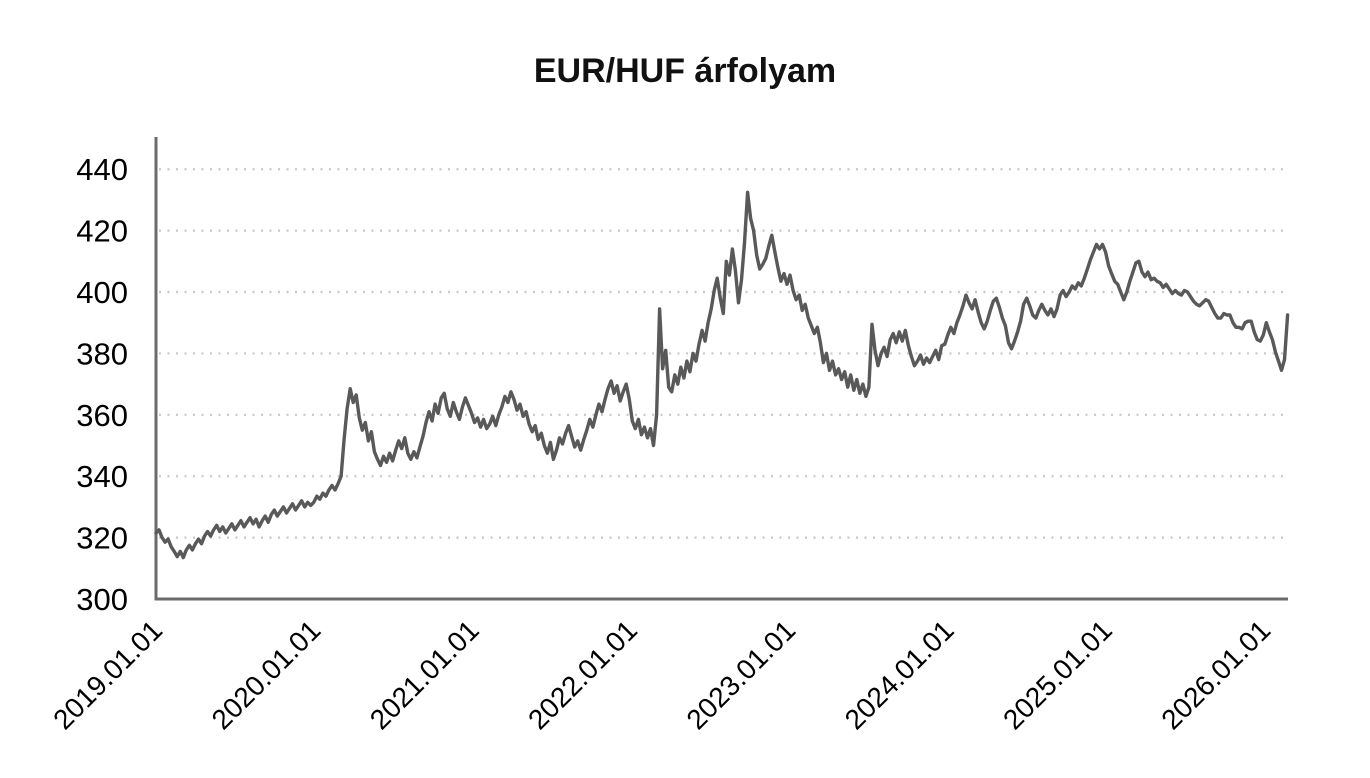  I want to click on y-tick-label-420: 420, so click(102, 231).